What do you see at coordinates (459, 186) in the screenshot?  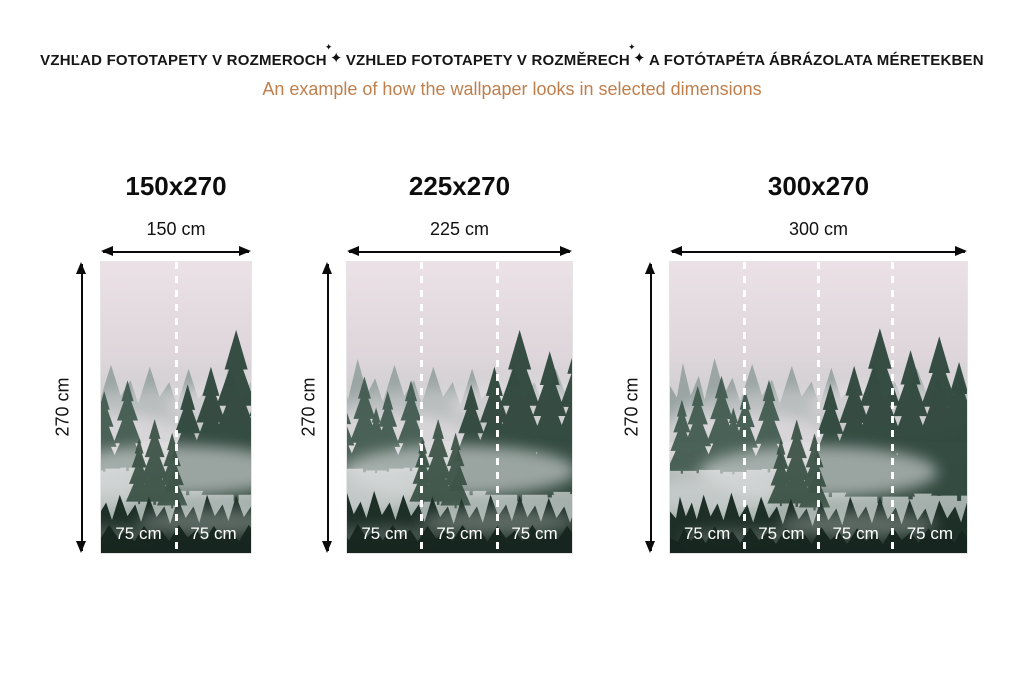 I see `panel-title: 225x270` at bounding box center [459, 186].